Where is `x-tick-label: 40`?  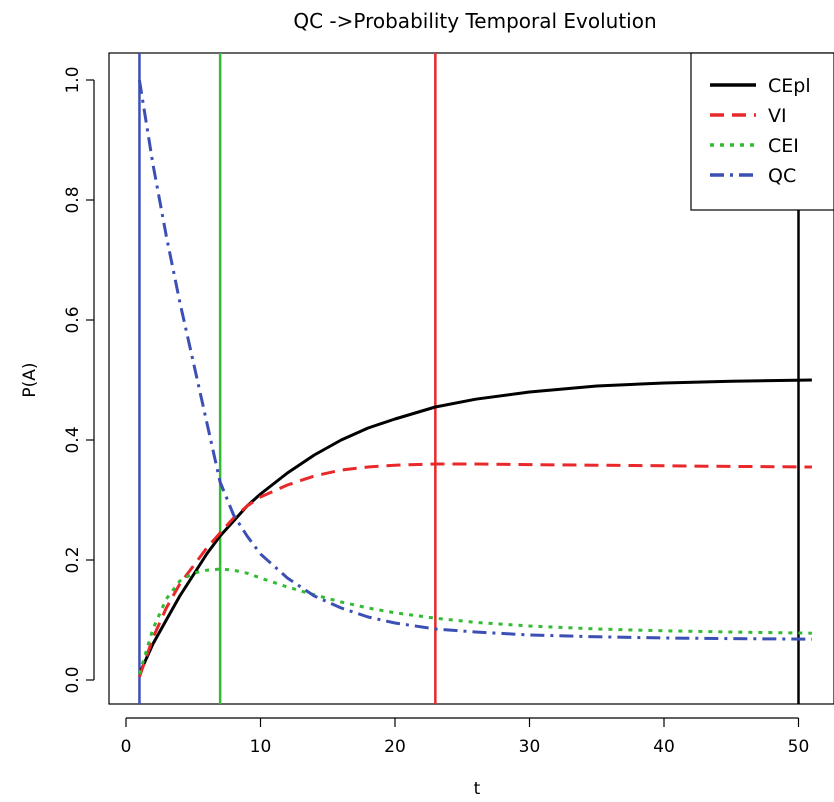 x-tick-label: 40 is located at coordinates (664, 747).